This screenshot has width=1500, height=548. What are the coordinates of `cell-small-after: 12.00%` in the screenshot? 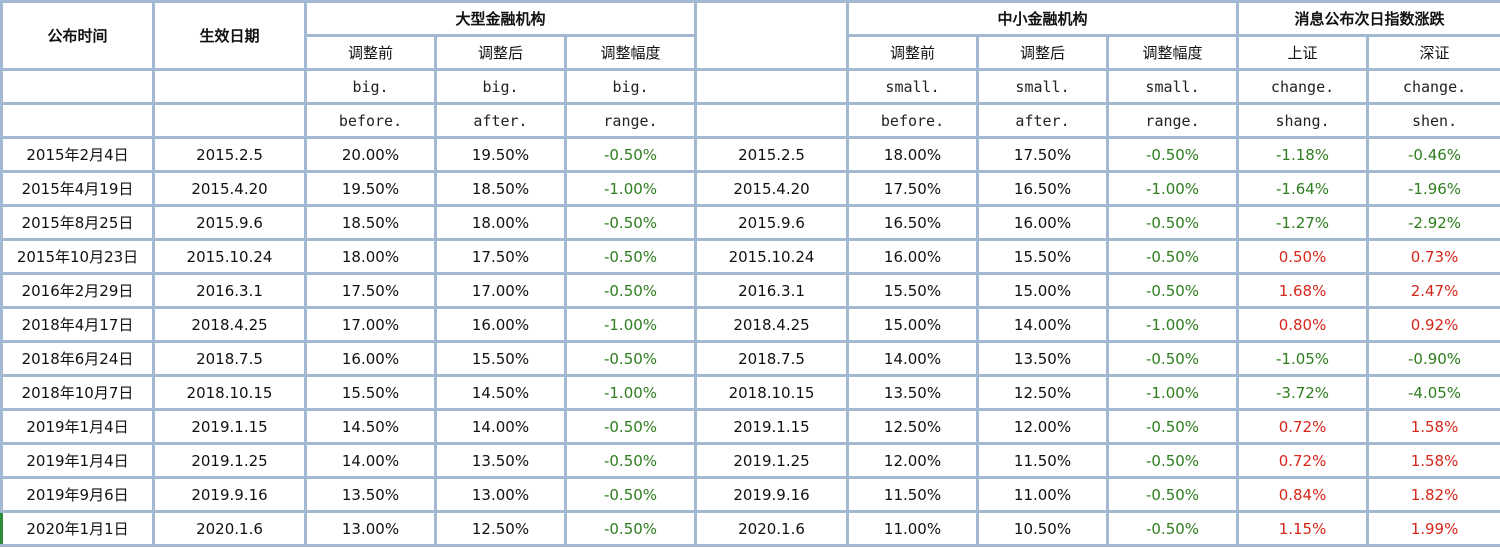 It's located at (1043, 426).